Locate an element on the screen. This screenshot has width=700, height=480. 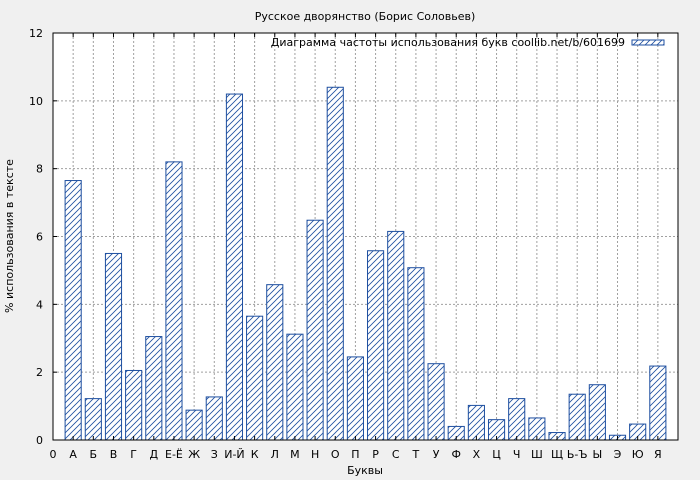
y-tick-label: 10 is located at coordinates (36, 101).